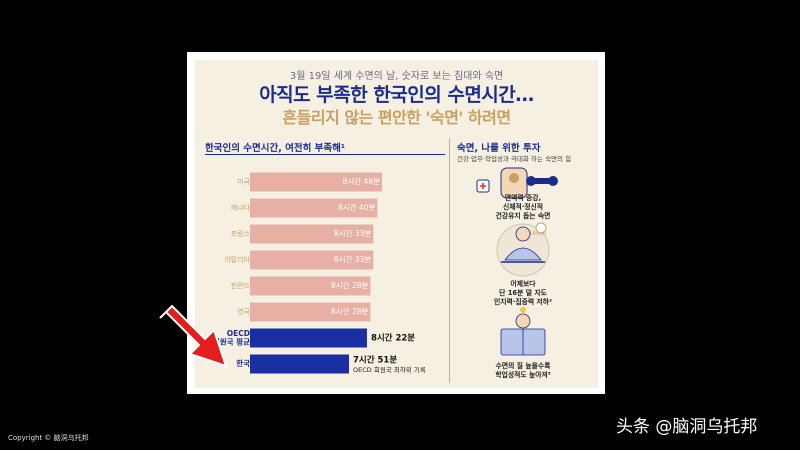 Image resolution: width=800 pixels, height=450 pixels. Describe the element at coordinates (523, 207) in the screenshot. I see `health-text-2: 신체적·정신적` at that location.